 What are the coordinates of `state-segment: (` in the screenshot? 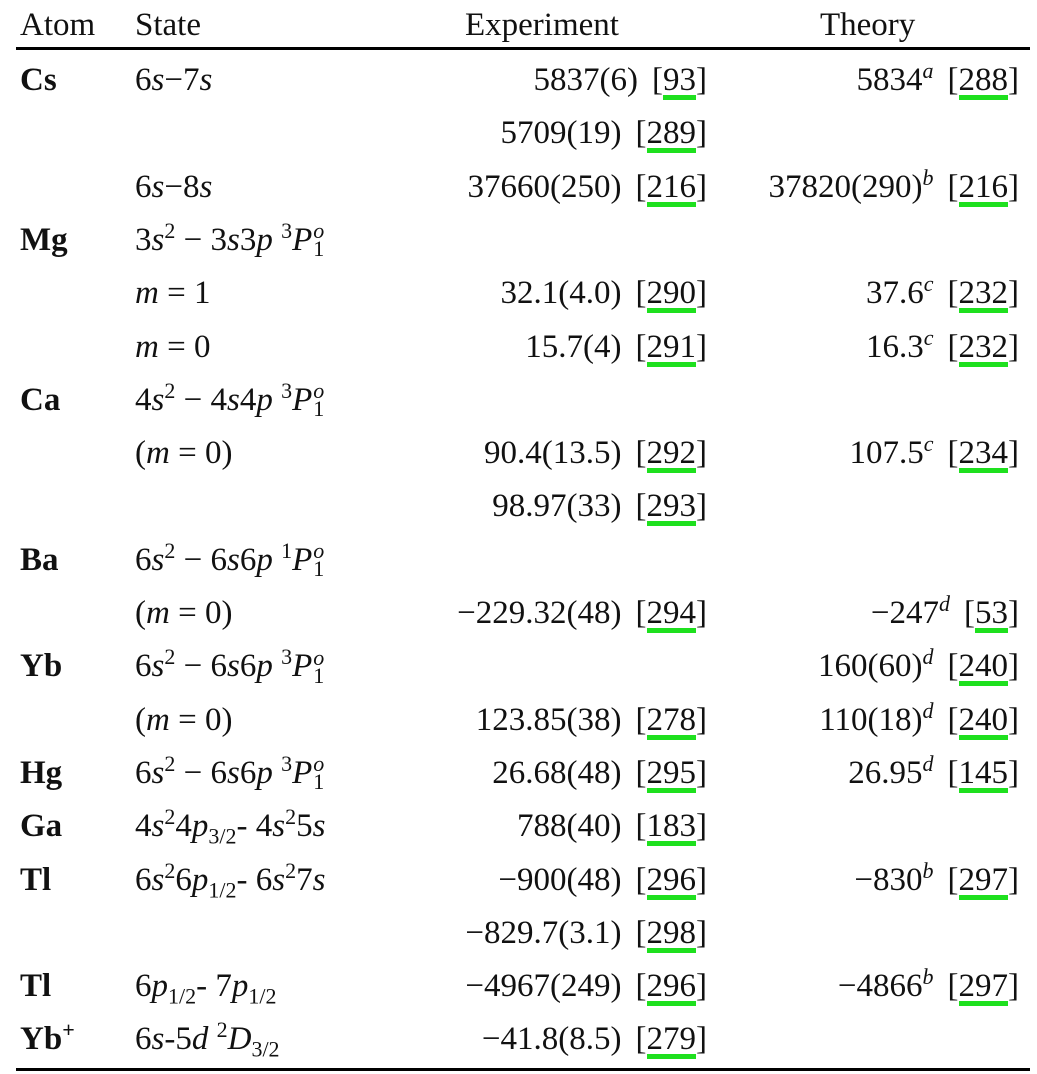 It's located at (140, 613).